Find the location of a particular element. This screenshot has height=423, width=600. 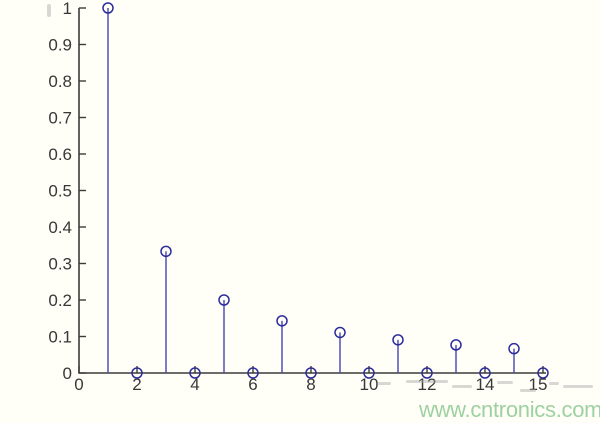

y-tick-label: 0.7 is located at coordinates (60, 118).